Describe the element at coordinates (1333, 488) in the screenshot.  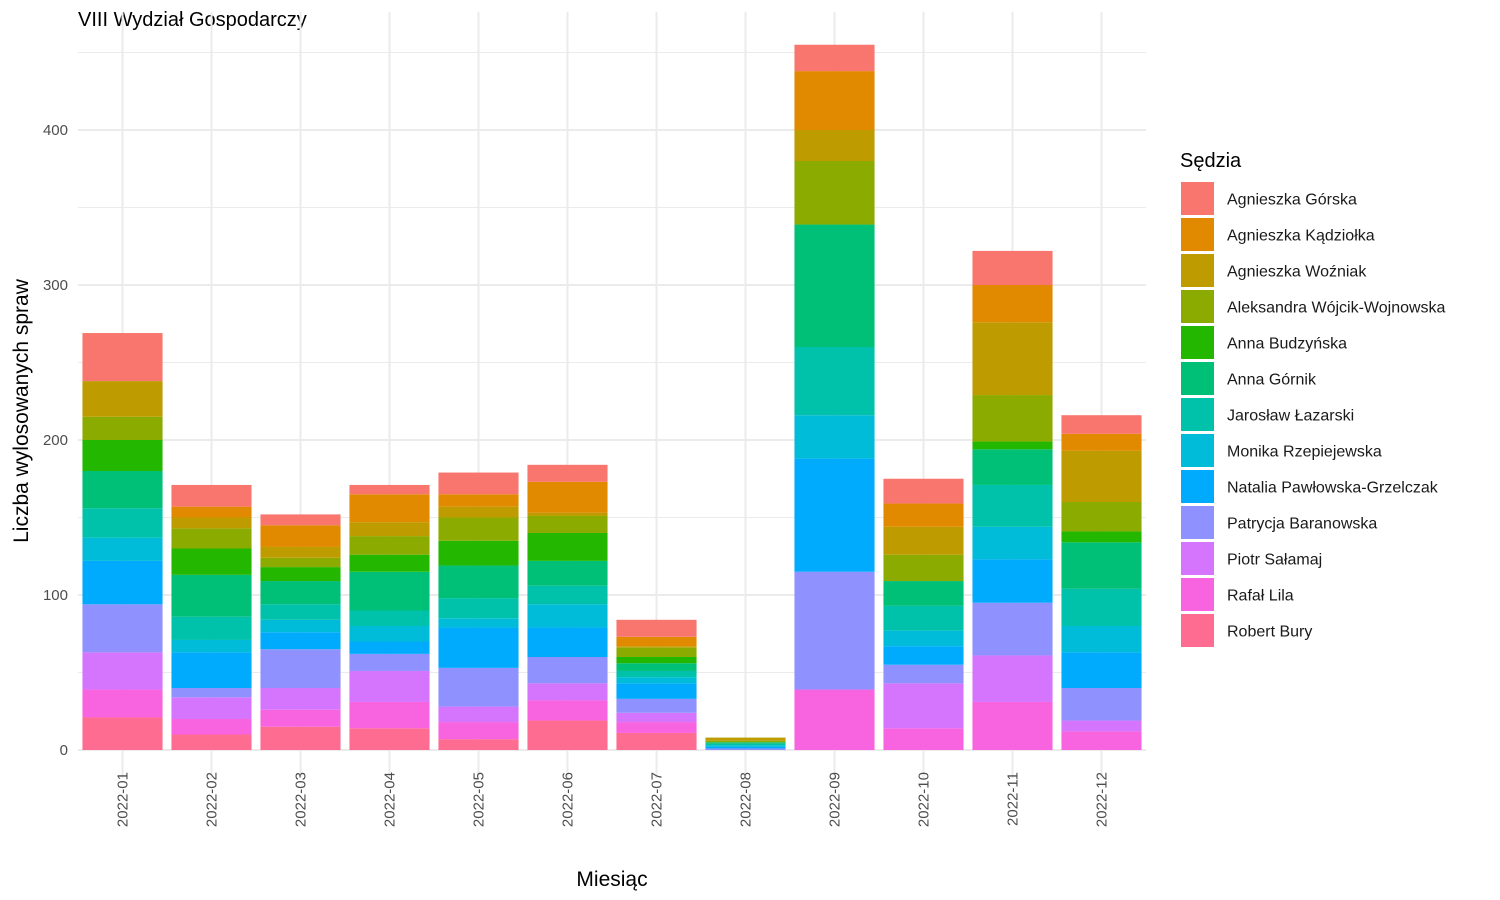
I see `legend-label: Natalia Pawłowska-Grzelczak` at that location.